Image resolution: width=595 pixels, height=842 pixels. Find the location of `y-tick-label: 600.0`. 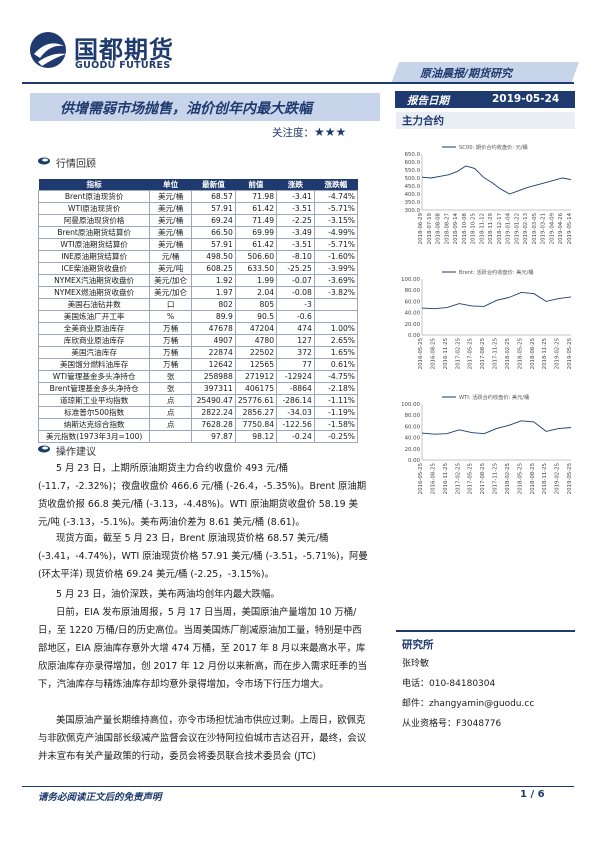

y-tick-label: 600.0 is located at coordinates (413, 163).